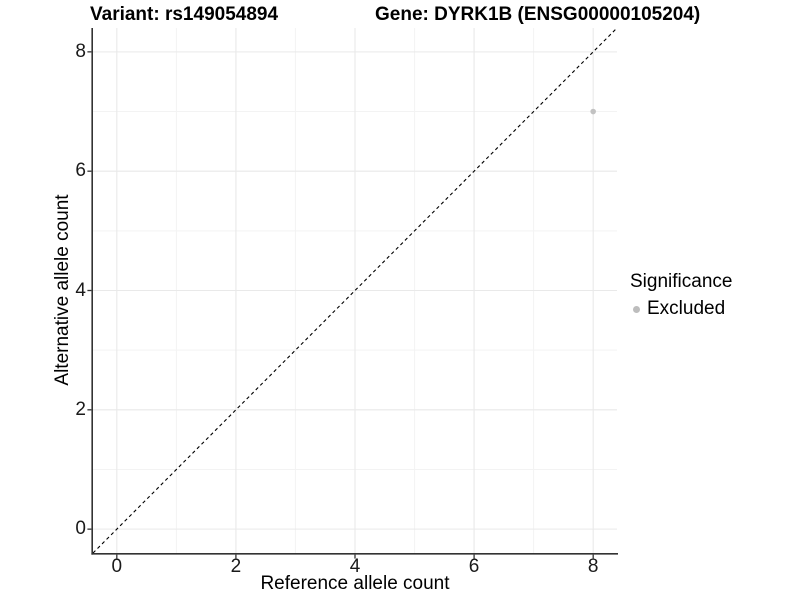 This screenshot has width=800, height=600. I want to click on x-tick-label: 8, so click(593, 566).